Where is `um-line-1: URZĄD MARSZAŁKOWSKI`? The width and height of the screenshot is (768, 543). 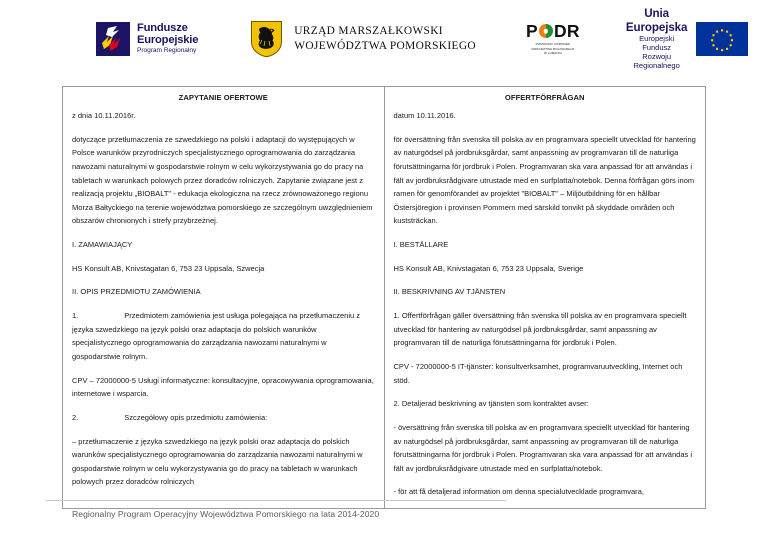 um-line-1: URZĄD MARSZAŁKOWSKI is located at coordinates (368, 30).